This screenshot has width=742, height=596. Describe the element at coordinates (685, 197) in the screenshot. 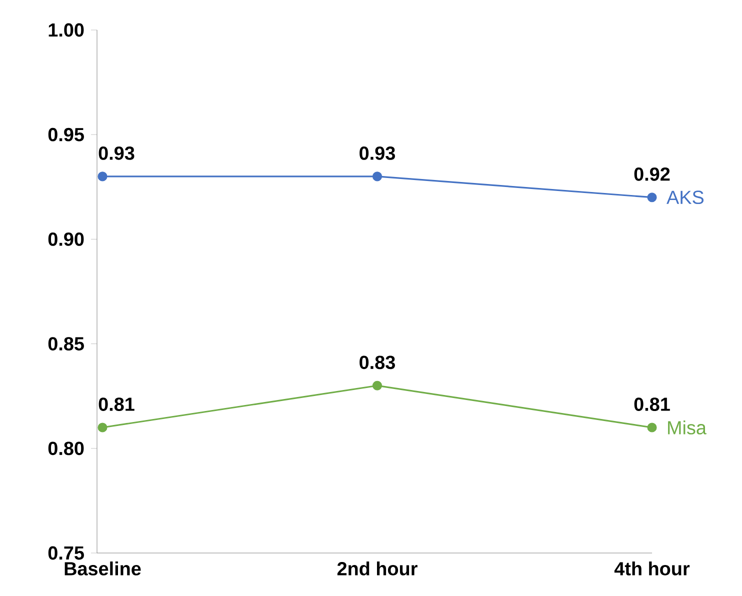

I see `series-label: AKS` at that location.